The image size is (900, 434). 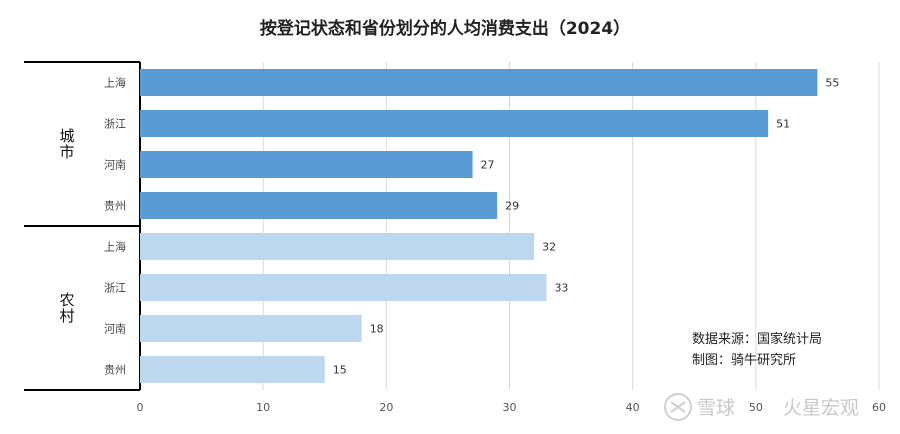 I want to click on watermark-brand: 雪球, so click(x=716, y=408).